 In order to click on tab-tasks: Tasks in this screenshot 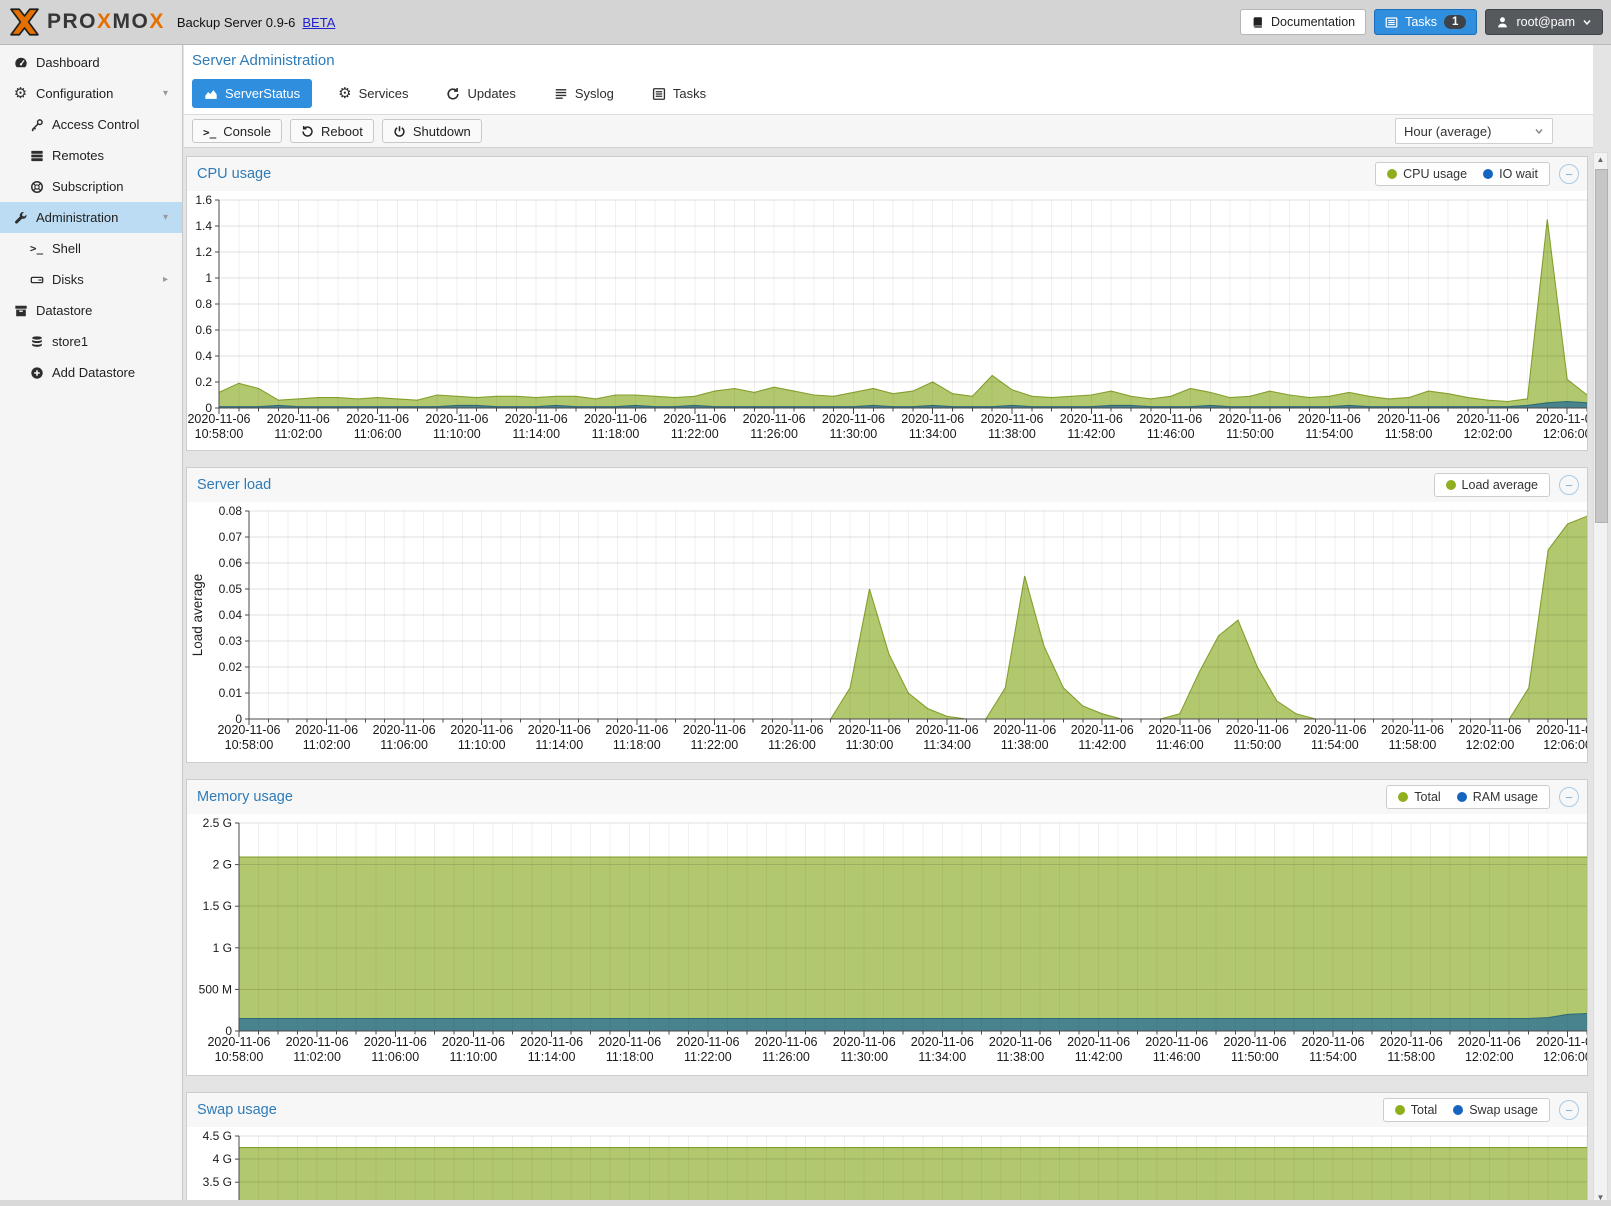, I will do `click(679, 93)`.